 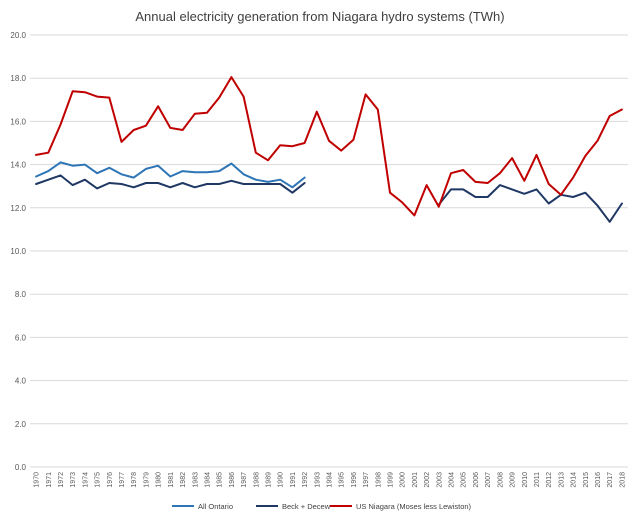 What do you see at coordinates (293, 480) in the screenshot?
I see `x-tick-label: 1991` at bounding box center [293, 480].